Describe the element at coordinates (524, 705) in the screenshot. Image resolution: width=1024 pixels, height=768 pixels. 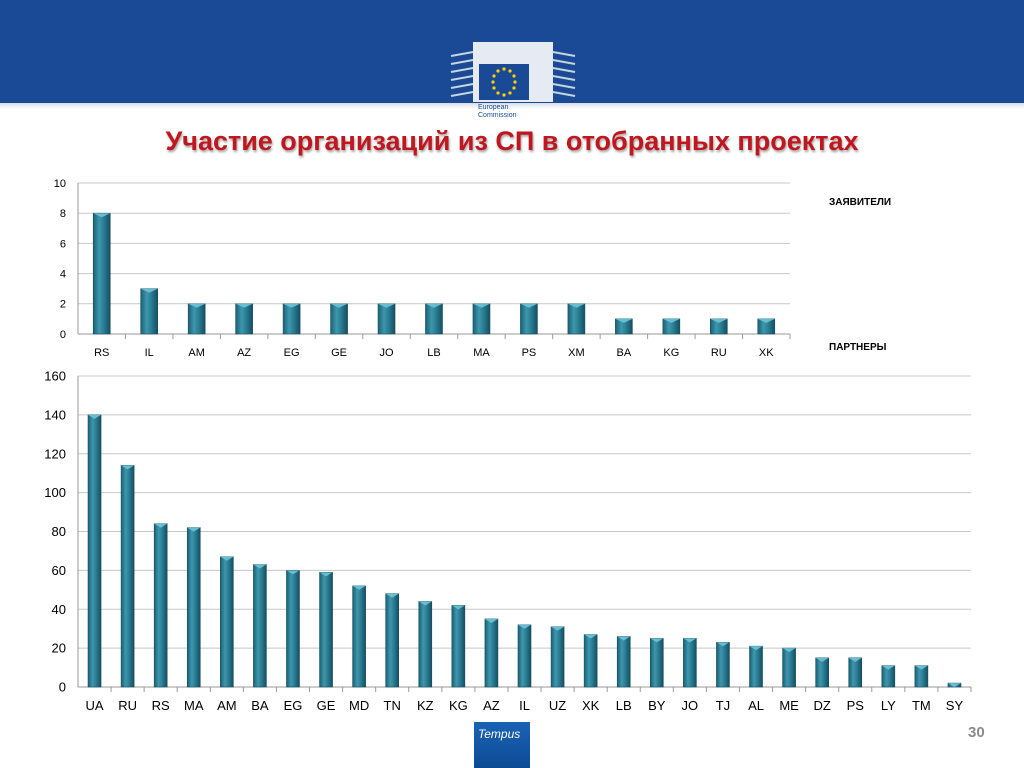
I see `partners-category-label: IL` at that location.